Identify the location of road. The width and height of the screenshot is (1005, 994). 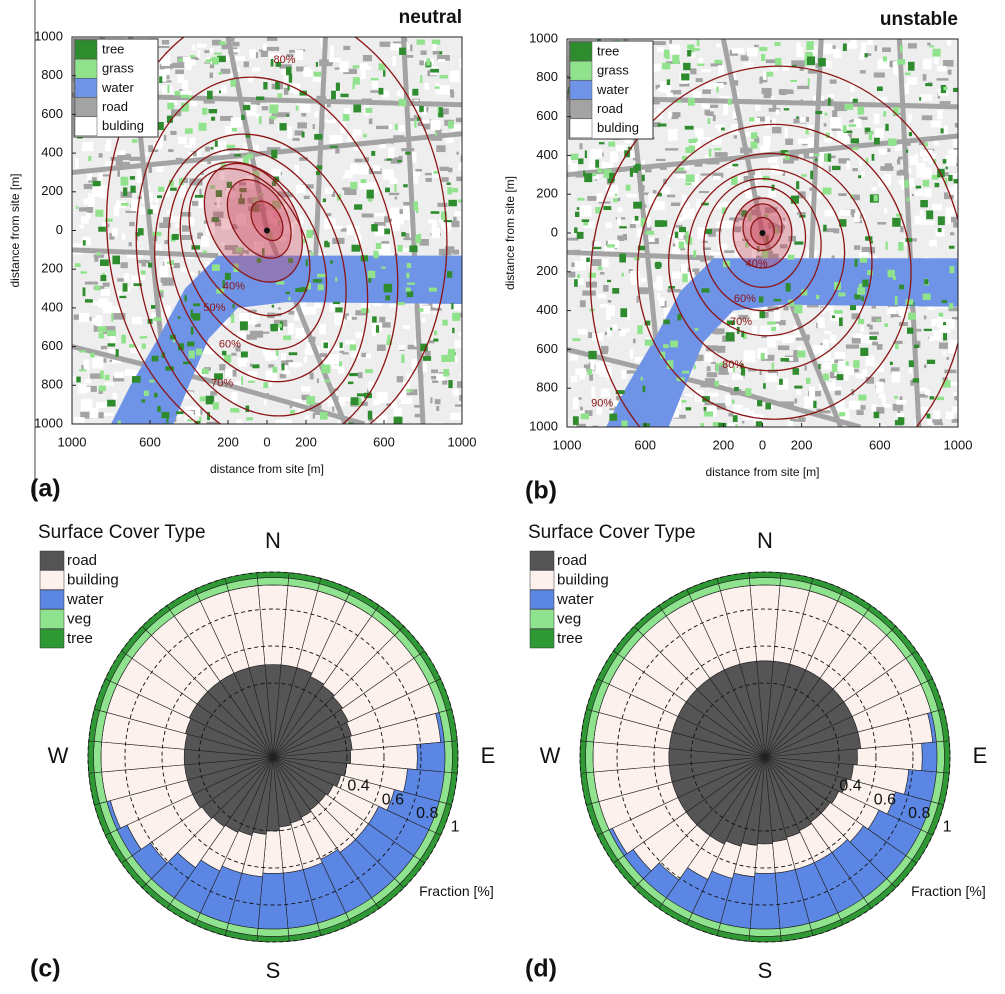
(714, 386).